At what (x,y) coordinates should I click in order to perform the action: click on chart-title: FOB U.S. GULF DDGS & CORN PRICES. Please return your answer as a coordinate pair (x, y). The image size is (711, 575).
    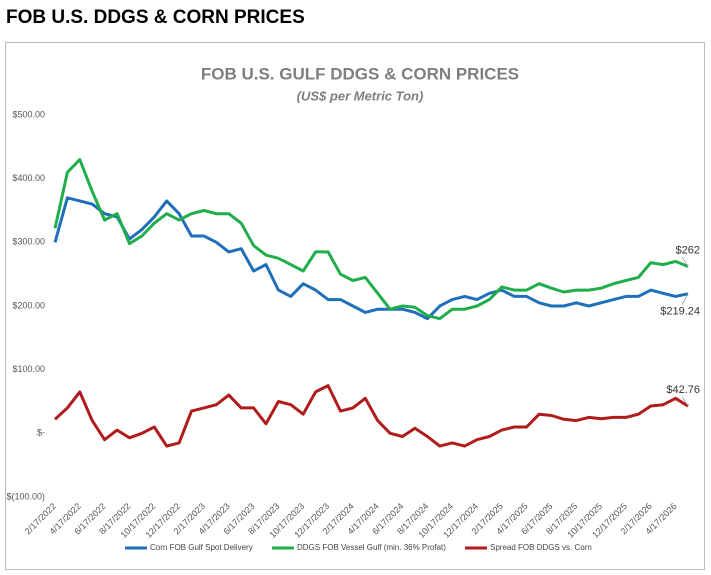
    Looking at the image, I should click on (360, 73).